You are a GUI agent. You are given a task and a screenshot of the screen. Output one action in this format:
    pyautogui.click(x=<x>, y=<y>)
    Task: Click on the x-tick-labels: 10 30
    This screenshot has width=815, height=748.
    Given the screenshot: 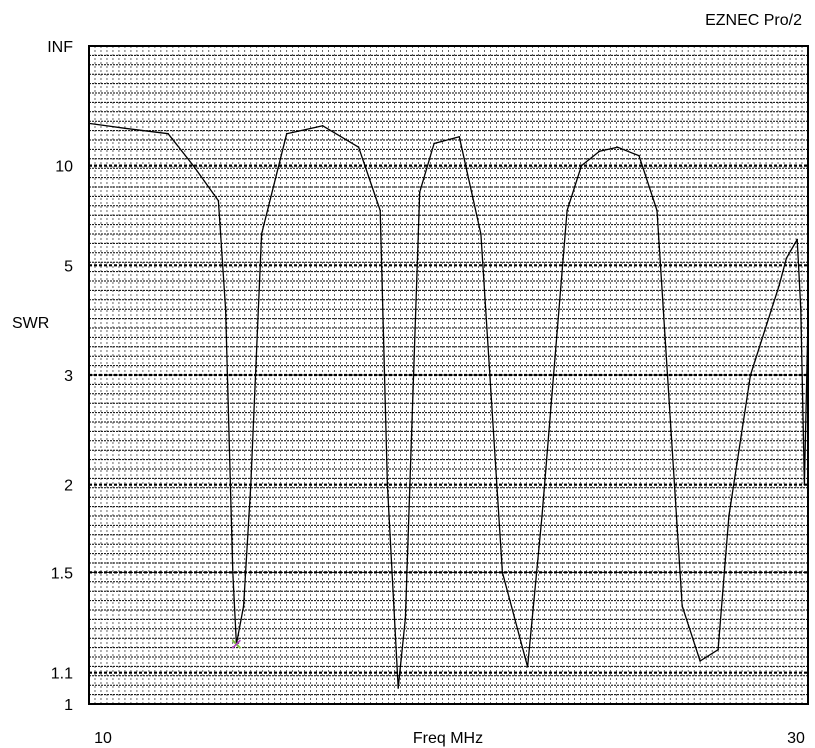 What is the action you would take?
    pyautogui.click(x=449, y=738)
    